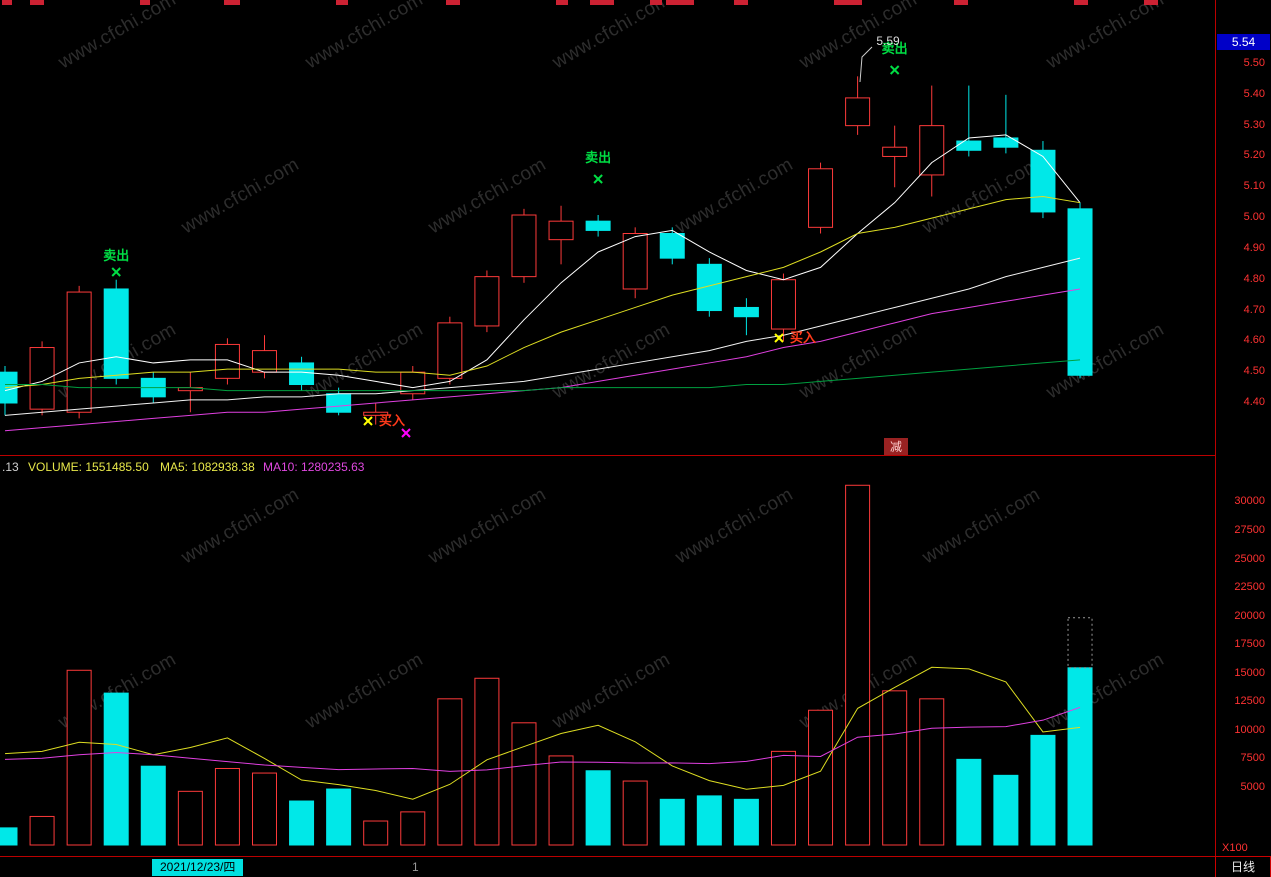  Describe the element at coordinates (1254, 217) in the screenshot. I see `axis-label: 5.00` at that location.